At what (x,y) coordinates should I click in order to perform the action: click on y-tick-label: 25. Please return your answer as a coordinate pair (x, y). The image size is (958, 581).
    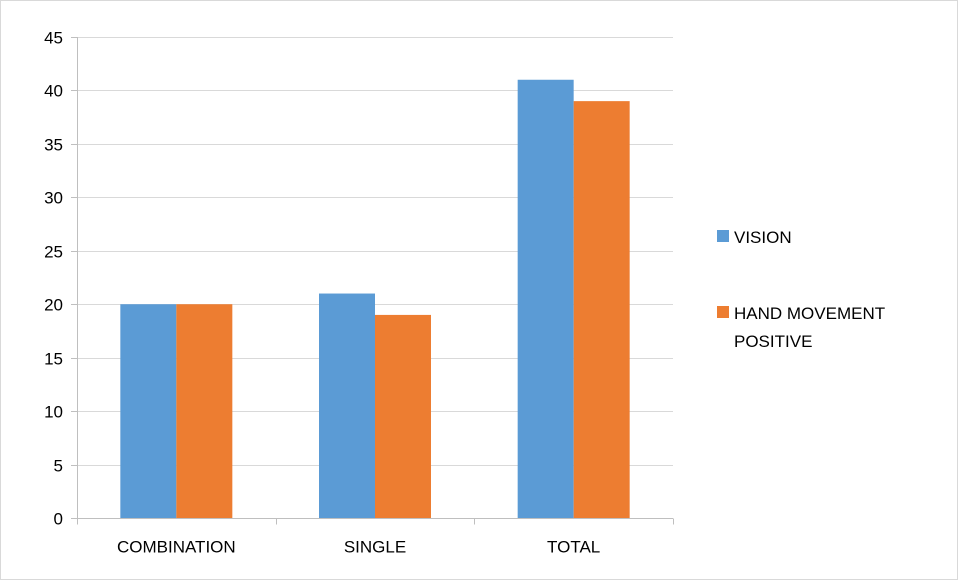
    Looking at the image, I should click on (53, 252).